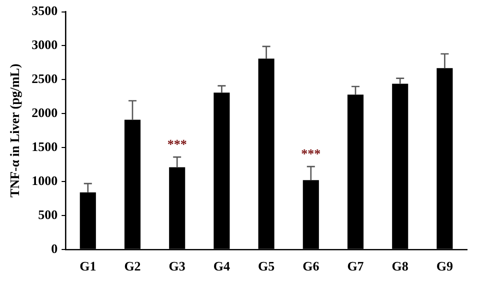 The height and width of the screenshot is (289, 481). I want to click on y-tick-label: 2000, so click(45, 112).